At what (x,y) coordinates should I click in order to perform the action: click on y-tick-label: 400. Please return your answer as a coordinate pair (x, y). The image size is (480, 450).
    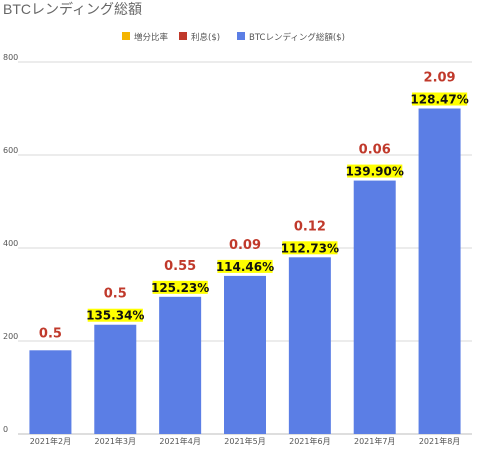
    Looking at the image, I should click on (10, 243).